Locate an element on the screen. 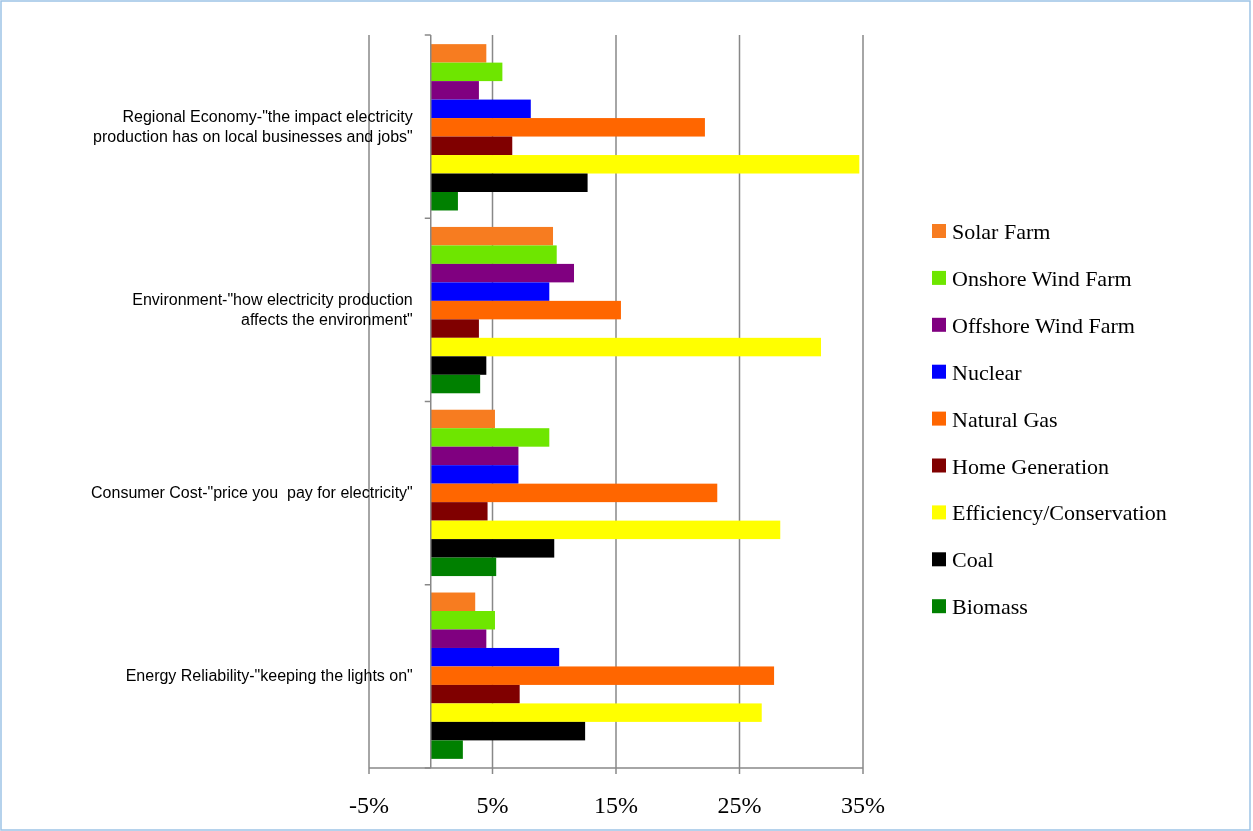 This screenshot has height=831, width=1253. y-tick-label: Consumer Cost-"price you pay for electricity" is located at coordinates (252, 492).